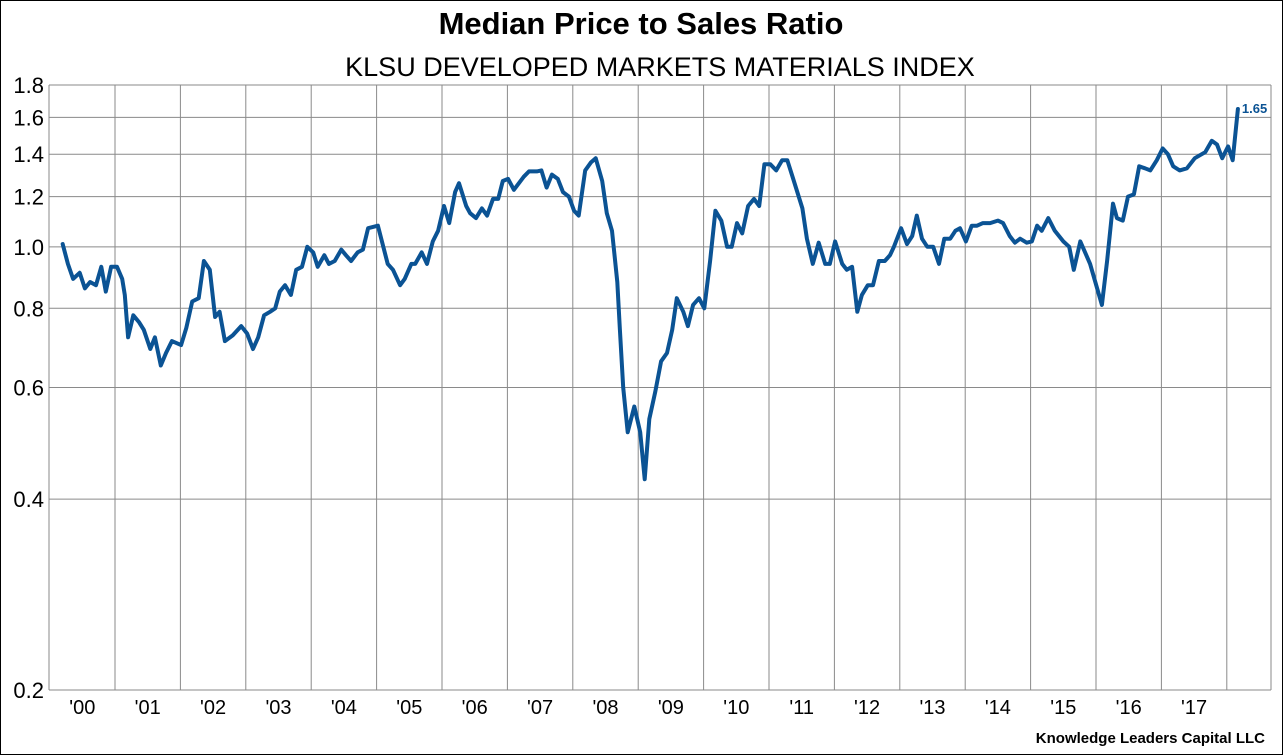  What do you see at coordinates (28, 154) in the screenshot?
I see `y-tick-label: 1.4` at bounding box center [28, 154].